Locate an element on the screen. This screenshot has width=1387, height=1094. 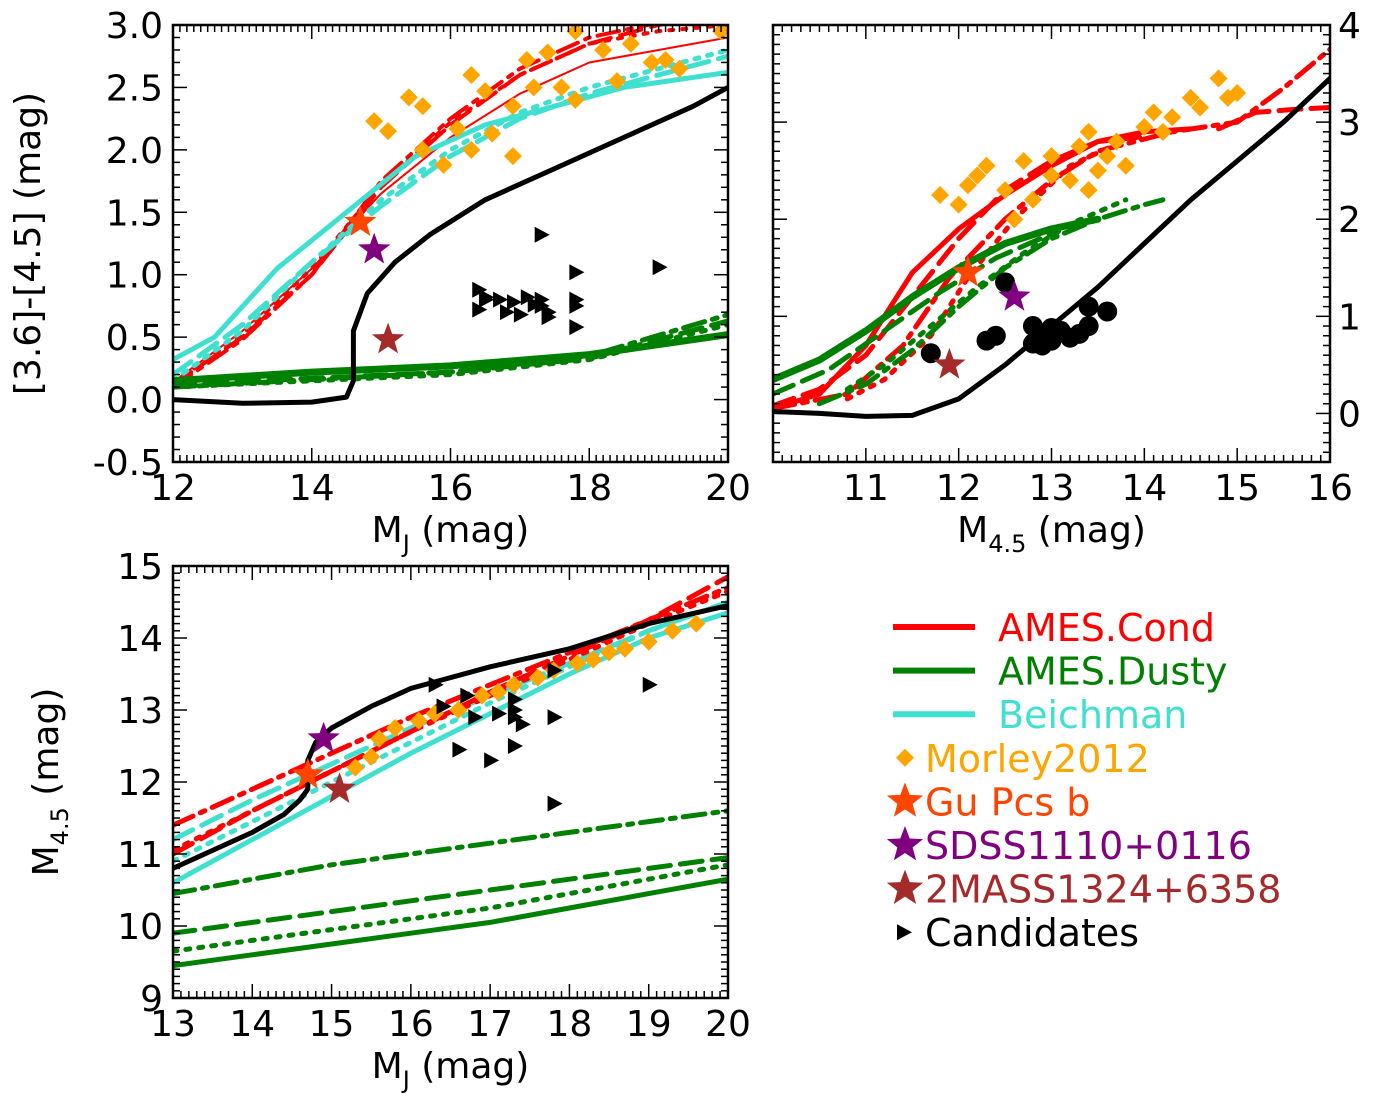
panel-c-xtick-label-0: 13 is located at coordinates (173, 1024).